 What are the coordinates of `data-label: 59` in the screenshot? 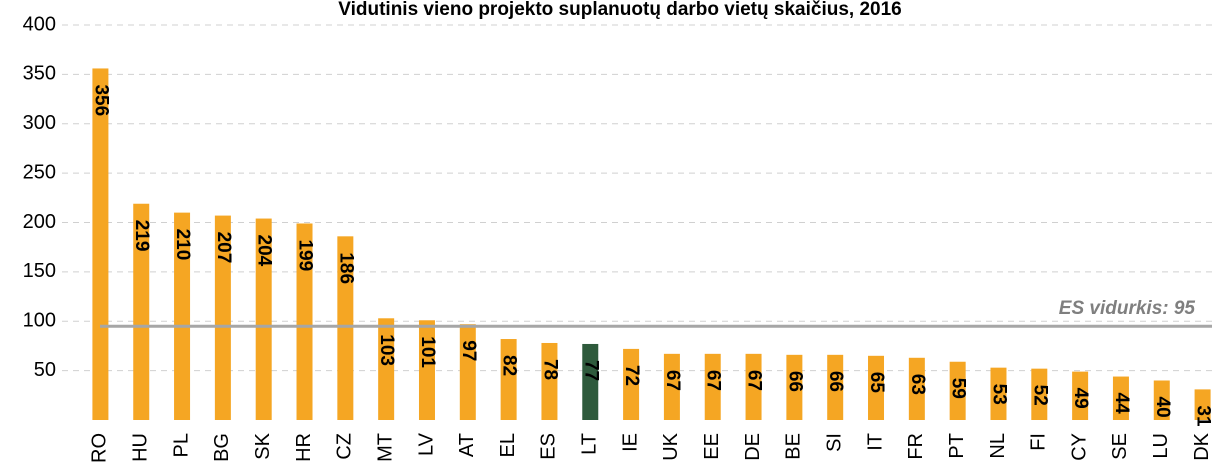 It's located at (958, 388).